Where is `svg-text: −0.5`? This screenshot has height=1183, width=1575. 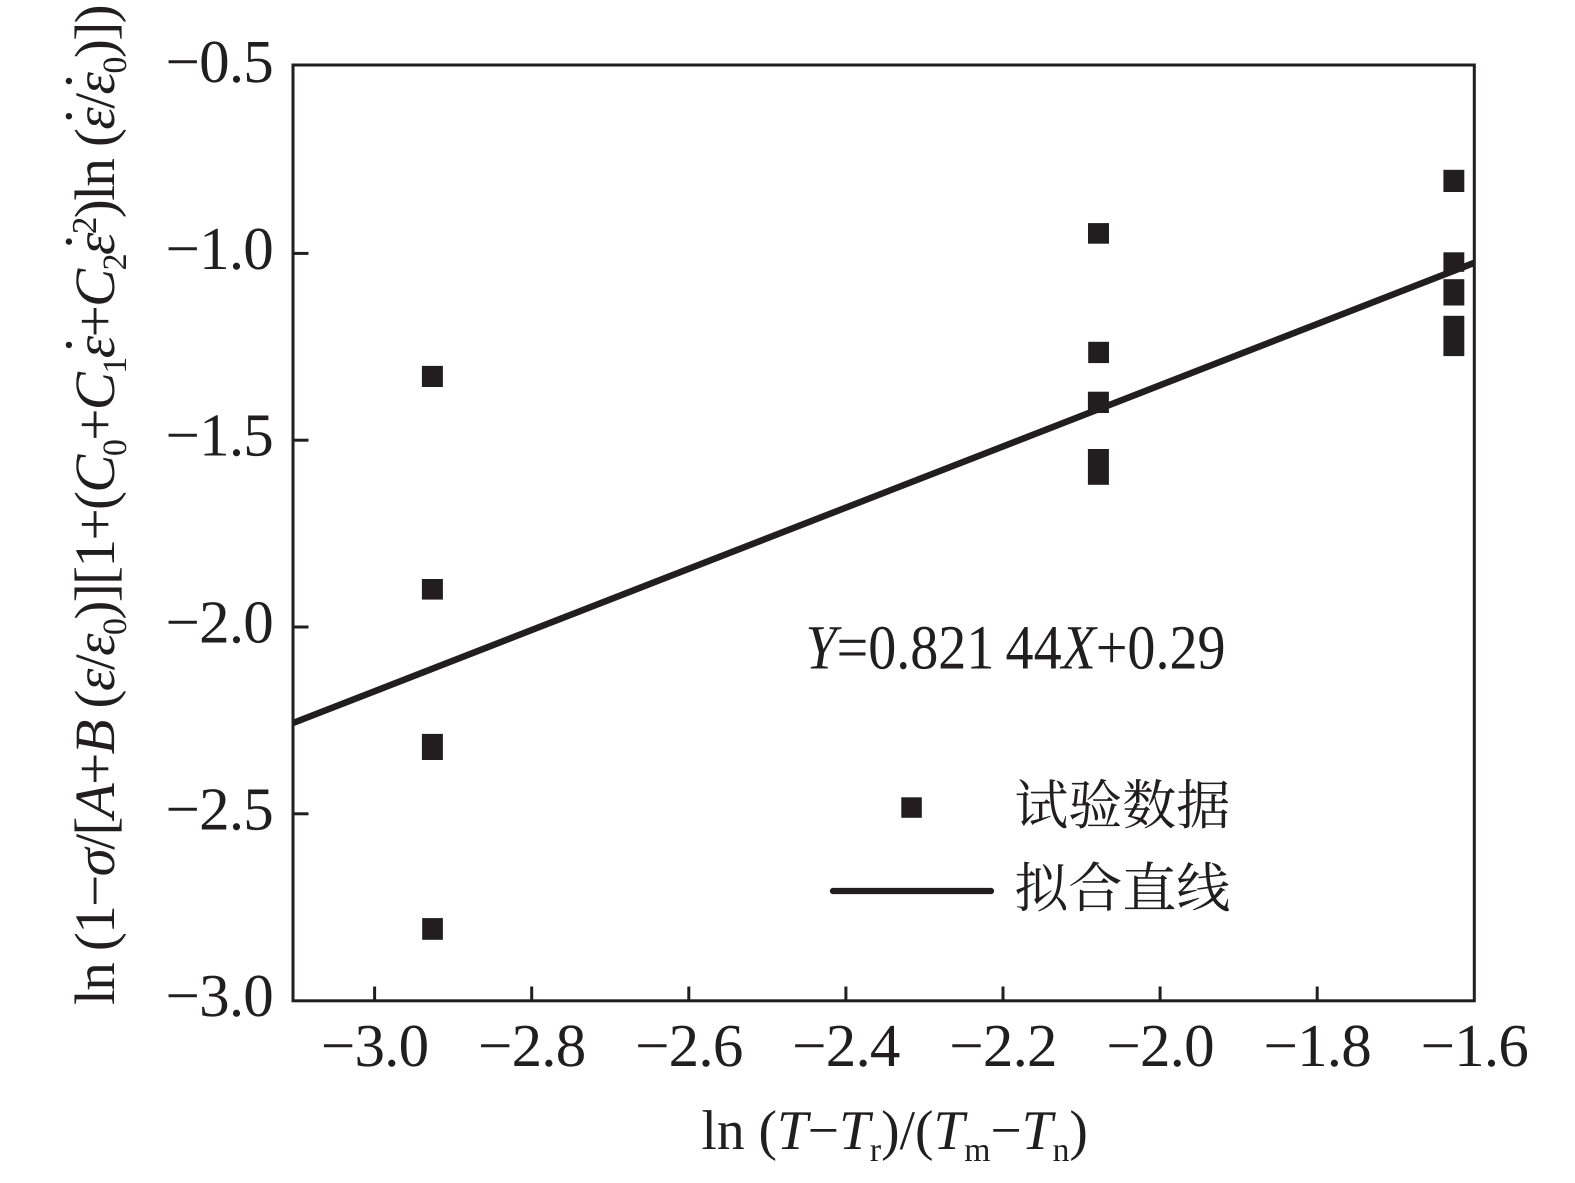 svg-text: −0.5 is located at coordinates (219, 62).